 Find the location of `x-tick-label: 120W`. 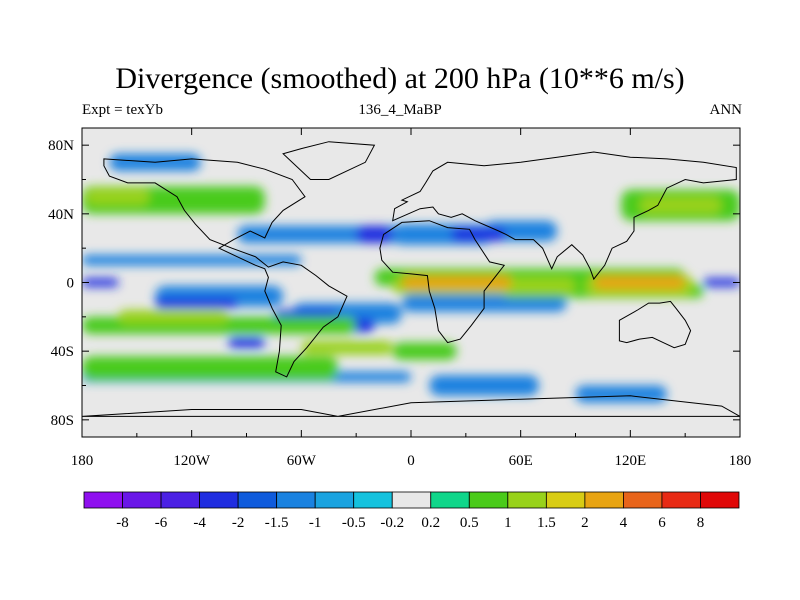

x-tick-label: 120W is located at coordinates (192, 461).